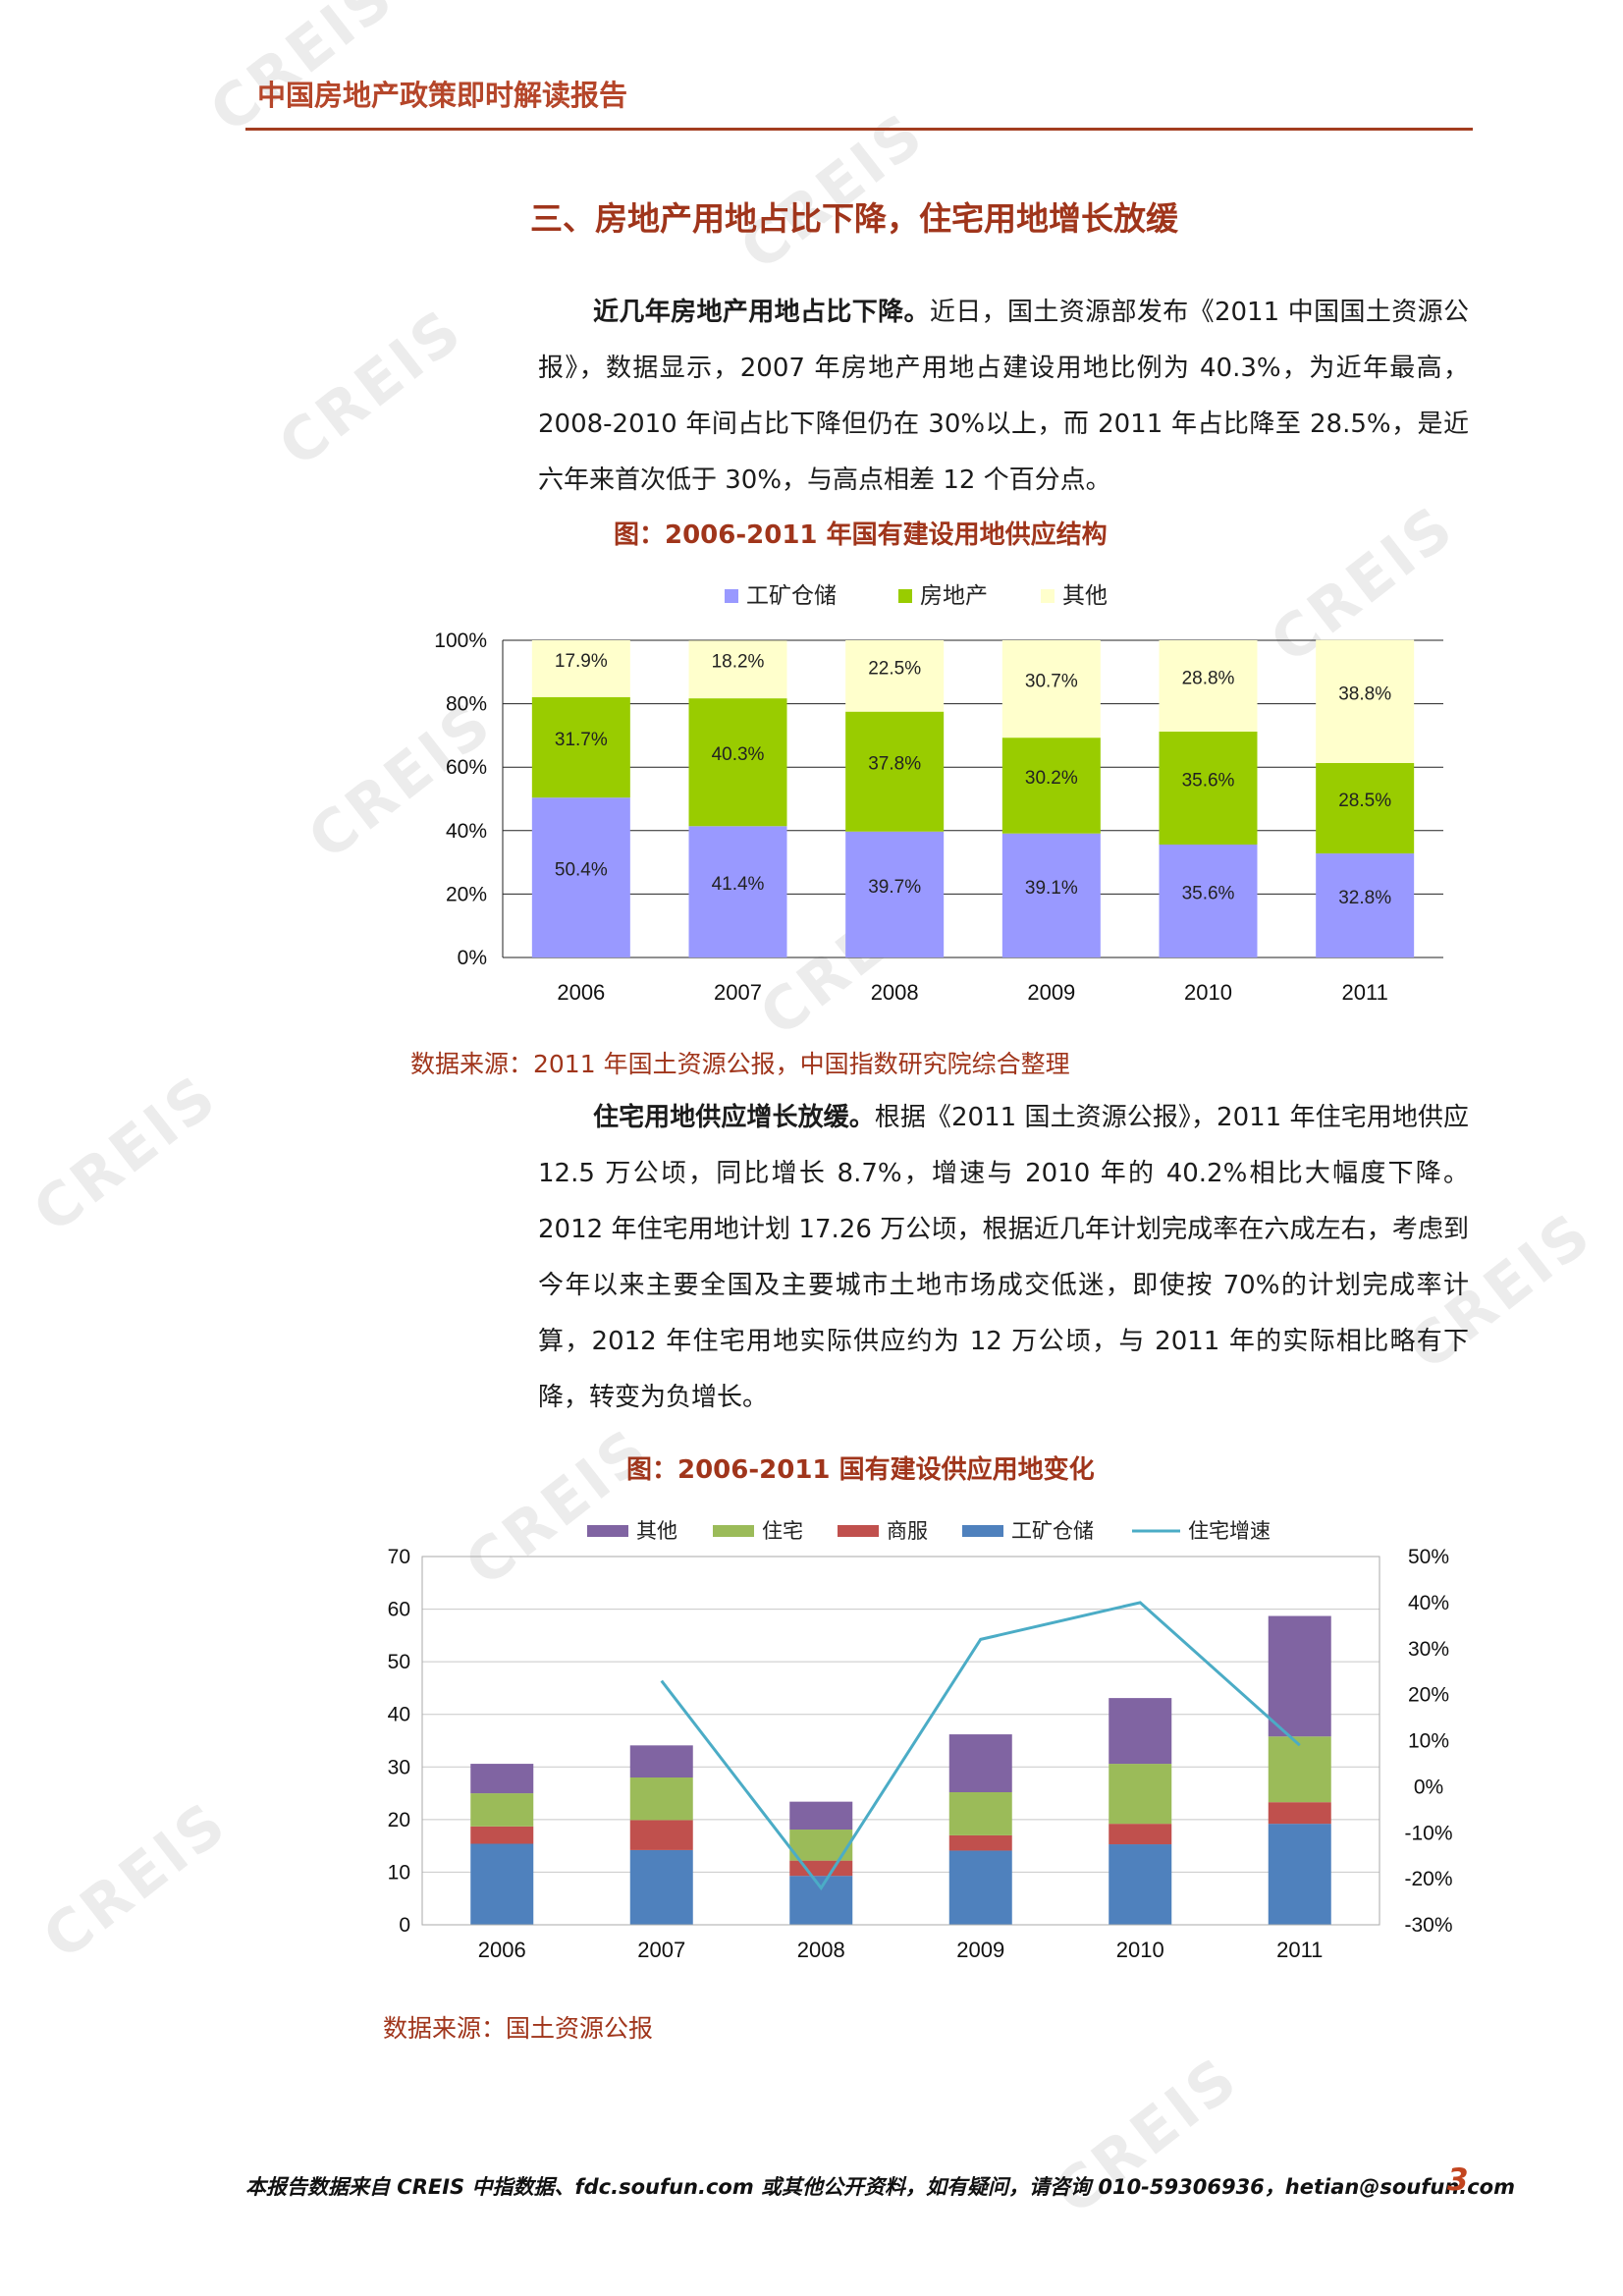  Describe the element at coordinates (740, 1064) in the screenshot. I see `figure1-source: 数据来源：2011 年国土资源公报，中国指数研究院综合整理` at that location.